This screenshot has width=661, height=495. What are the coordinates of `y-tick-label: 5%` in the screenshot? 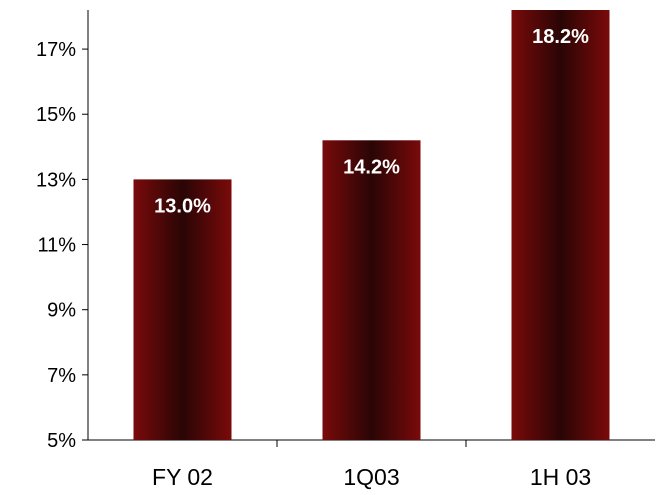 It's located at (61, 441).